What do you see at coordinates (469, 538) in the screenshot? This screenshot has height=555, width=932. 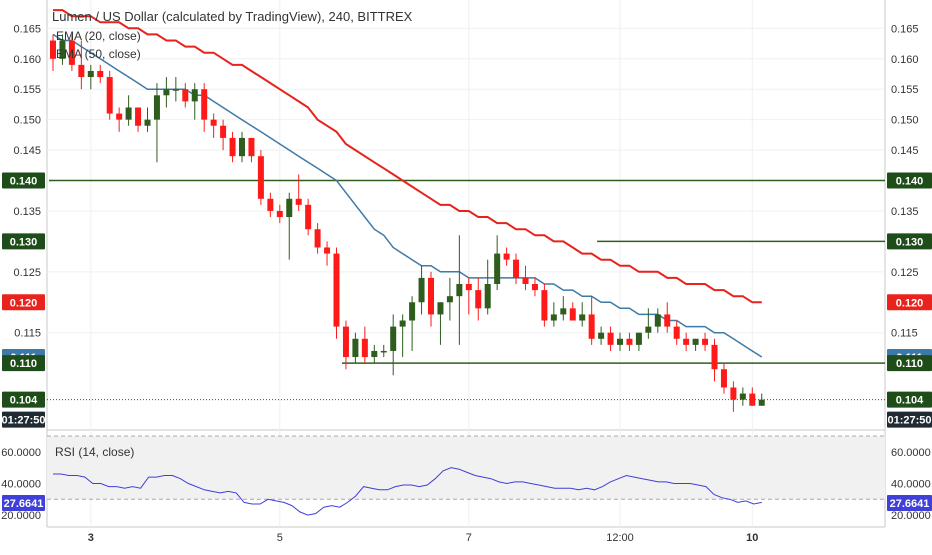 I see `time-tick: 7` at bounding box center [469, 538].